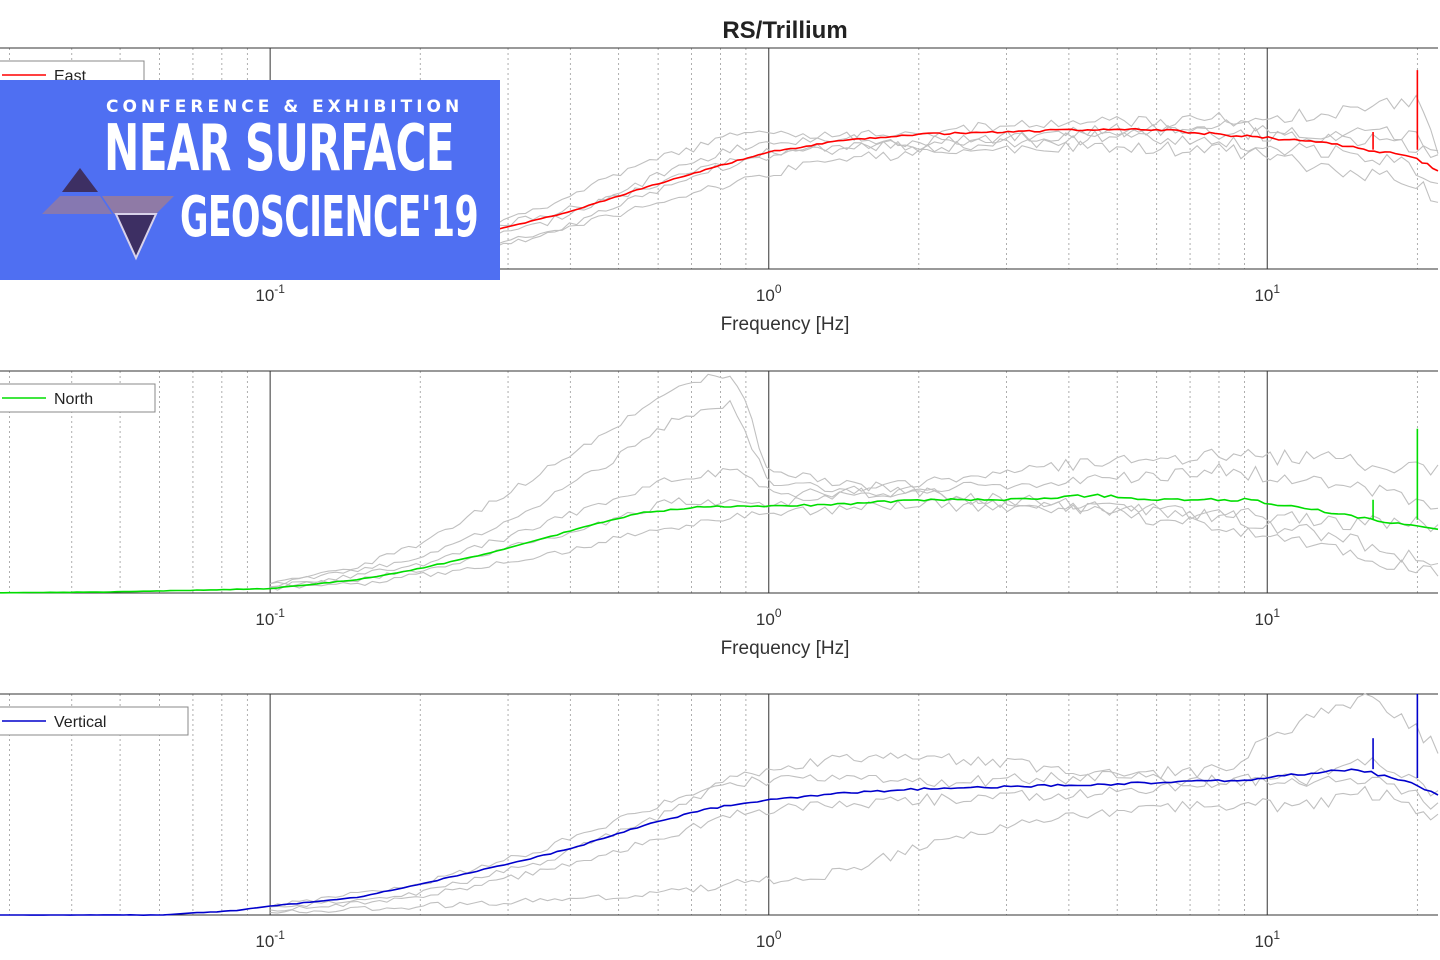 This screenshot has height=960, width=1440. What do you see at coordinates (279, 149) in the screenshot?
I see `banner-title-line1: NEAR SURFACE` at bounding box center [279, 149].